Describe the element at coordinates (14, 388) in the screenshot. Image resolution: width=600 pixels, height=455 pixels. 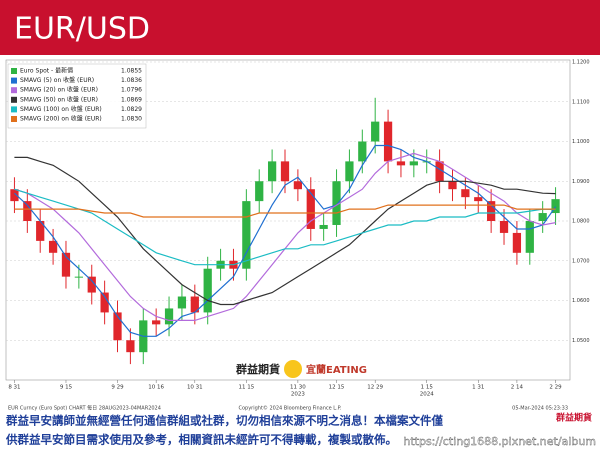
I see `x-tick-label: 8 31` at that location.